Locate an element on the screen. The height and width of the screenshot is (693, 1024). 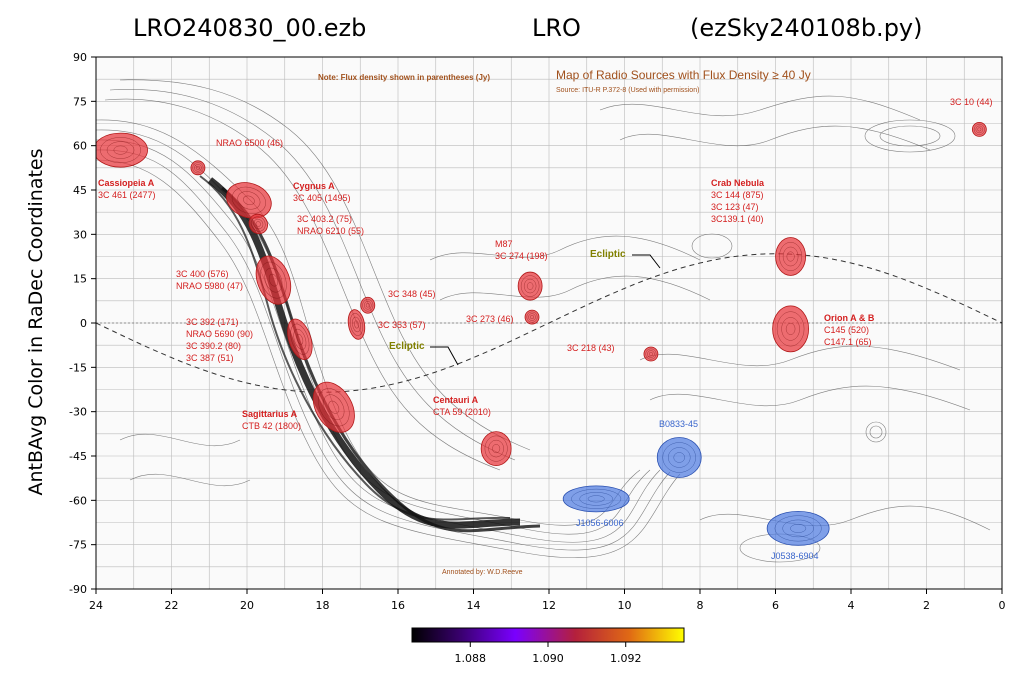
source-label: C145 (520) is located at coordinates (846, 330).